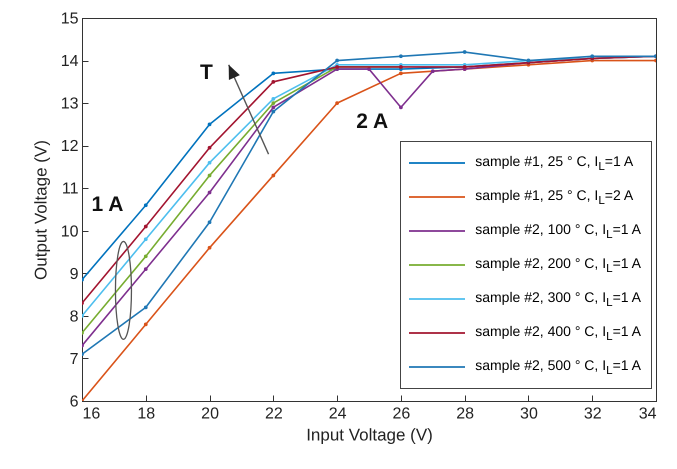 The height and width of the screenshot is (469, 677). What do you see at coordinates (74, 317) in the screenshot?
I see `y-tick-label: 8` at bounding box center [74, 317].